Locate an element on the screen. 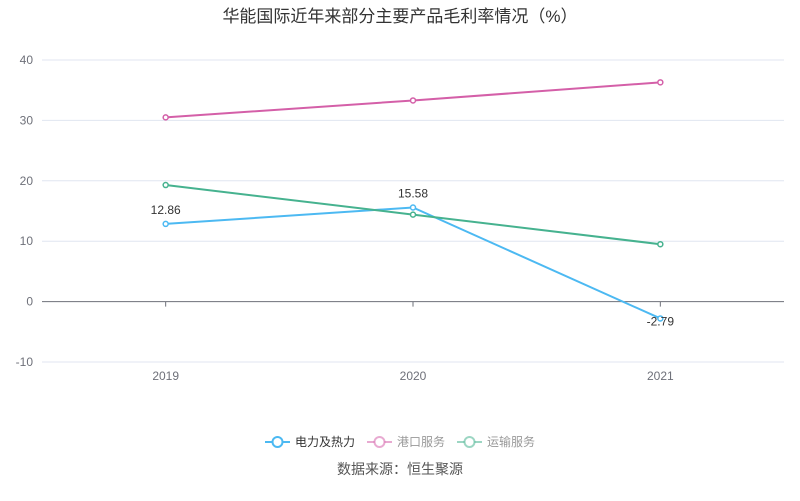 Image resolution: width=800 pixels, height=501 pixels. y-tick-label: 40 is located at coordinates (27, 60).